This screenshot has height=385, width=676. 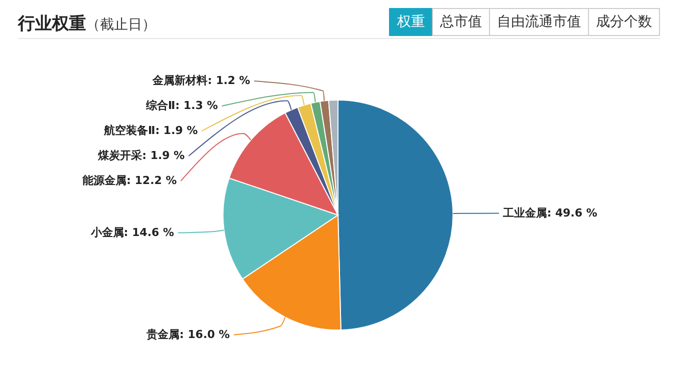 What do you see at coordinates (132, 232) in the screenshot?
I see `slice-label: 小金属: 14.6 %` at bounding box center [132, 232].